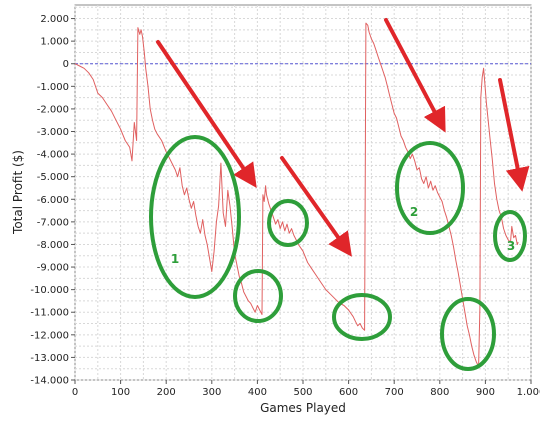  I want to click on x-tick-label: 700, so click(394, 392).